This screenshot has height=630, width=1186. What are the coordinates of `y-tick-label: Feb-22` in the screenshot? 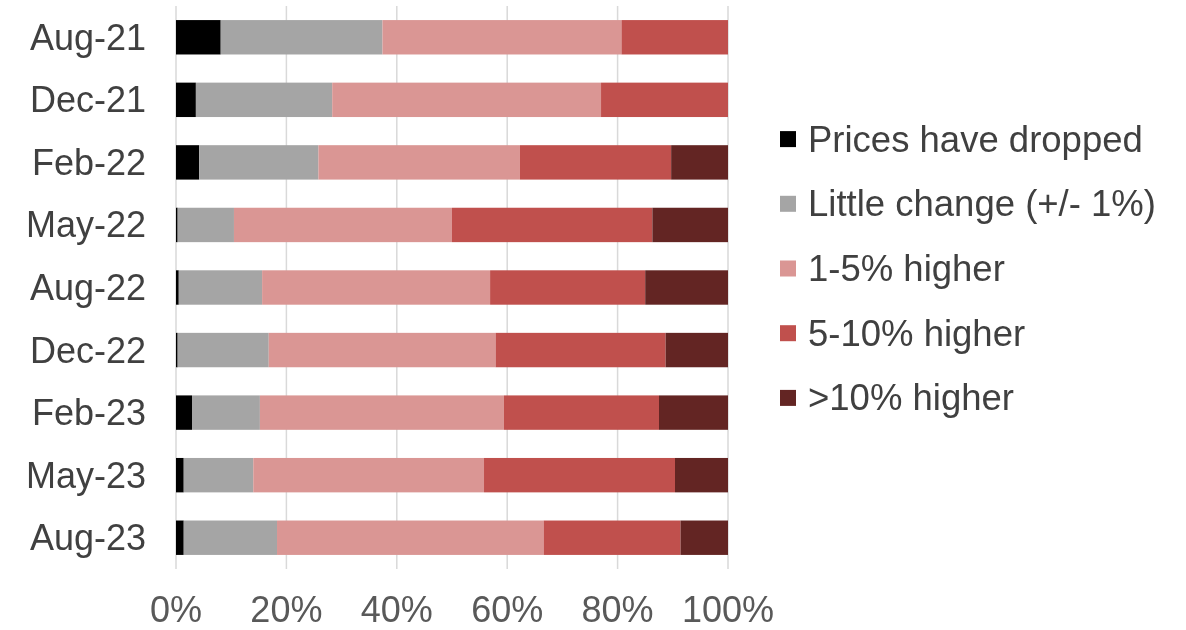 It's located at (88, 162).